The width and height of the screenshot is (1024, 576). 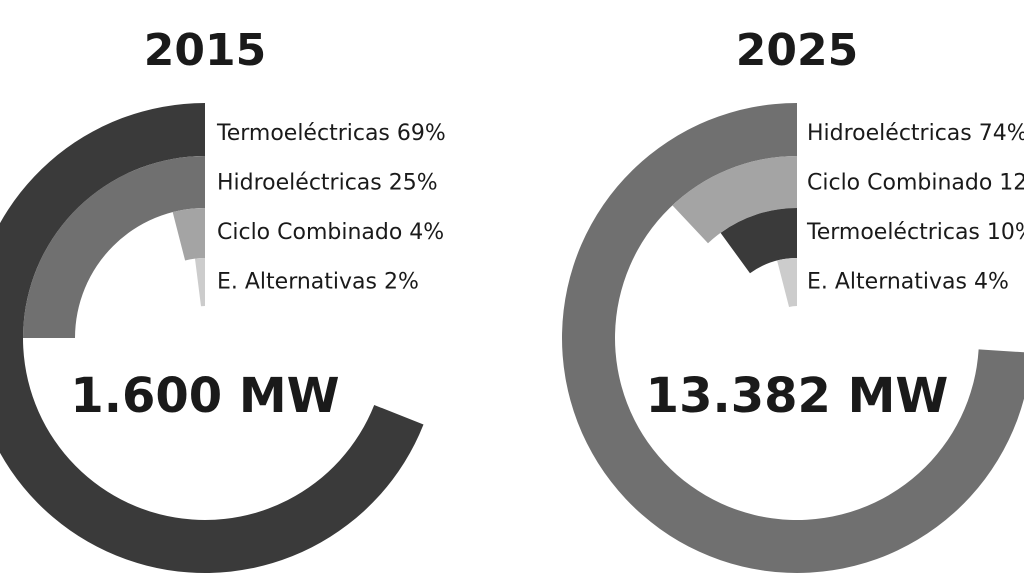 I want to click on label-termoel-ctricas: Termoeléctricas 69%, so click(x=331, y=133).